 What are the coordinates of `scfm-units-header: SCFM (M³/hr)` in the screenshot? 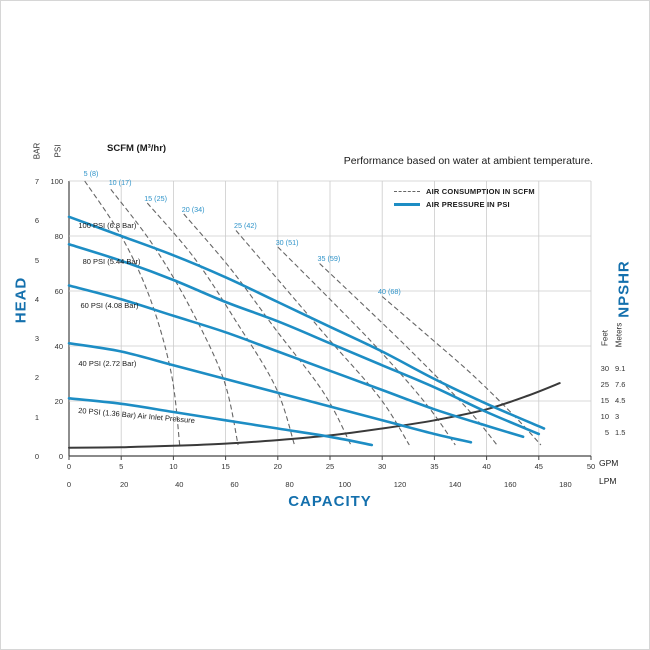 It's located at (137, 148).